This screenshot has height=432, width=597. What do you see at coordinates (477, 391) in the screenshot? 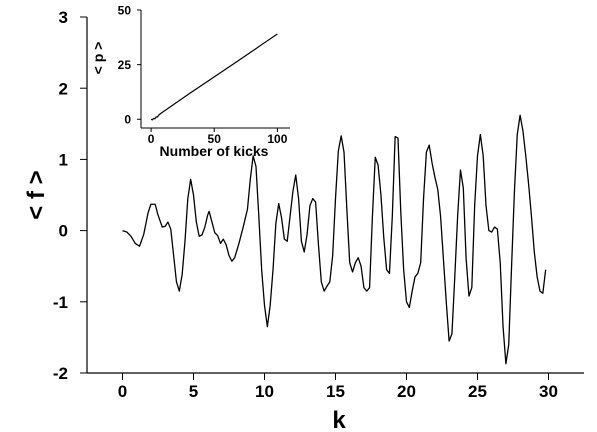
I see `main-x-tick-label-5: 25` at bounding box center [477, 391].